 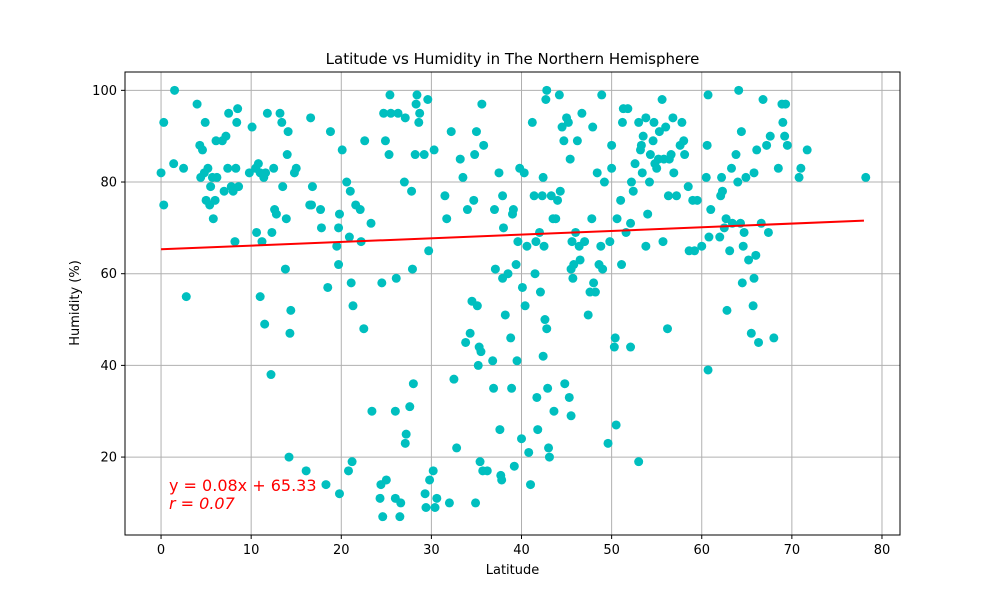 What do you see at coordinates (431, 550) in the screenshot?
I see `x-tick-label: 30` at bounding box center [431, 550].